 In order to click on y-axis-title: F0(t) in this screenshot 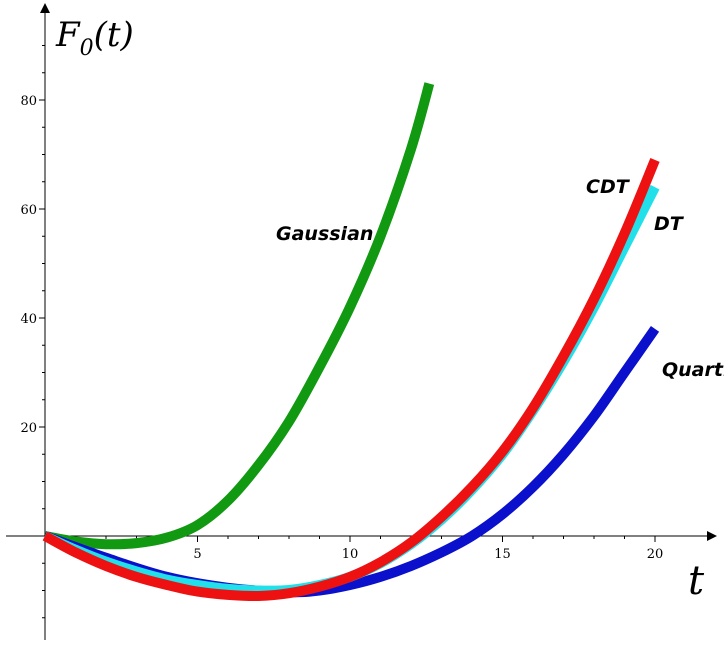, I will do `click(94, 38)`.